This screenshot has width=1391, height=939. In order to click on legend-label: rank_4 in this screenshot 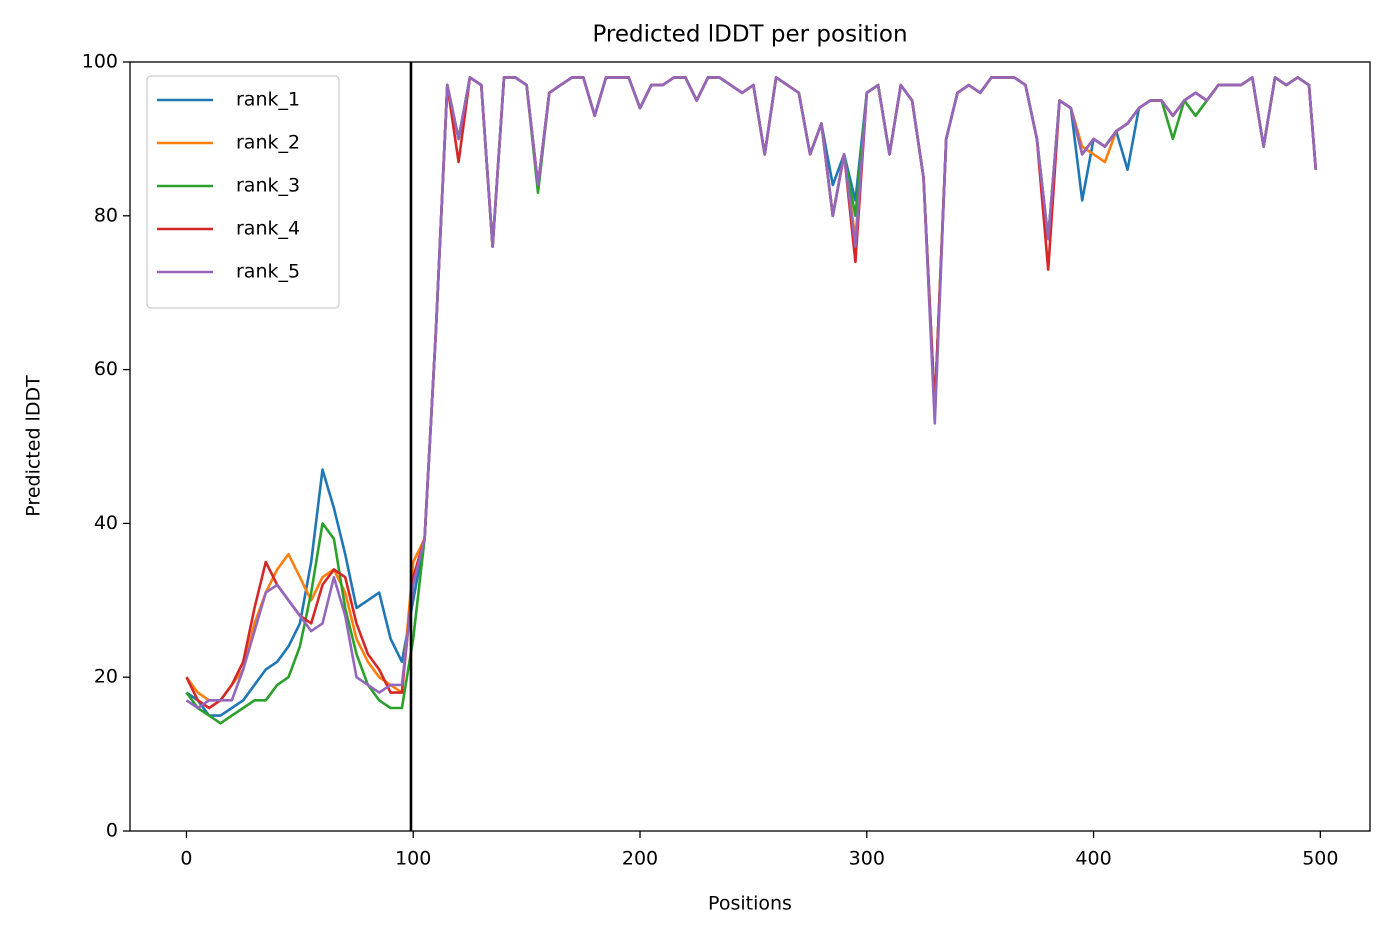, I will do `click(268, 229)`.